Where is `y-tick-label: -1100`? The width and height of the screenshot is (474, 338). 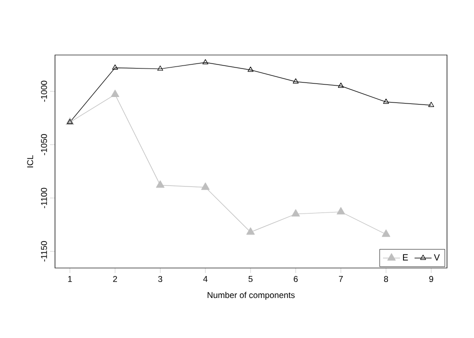 y-tick-label: -1100 is located at coordinates (43, 198).